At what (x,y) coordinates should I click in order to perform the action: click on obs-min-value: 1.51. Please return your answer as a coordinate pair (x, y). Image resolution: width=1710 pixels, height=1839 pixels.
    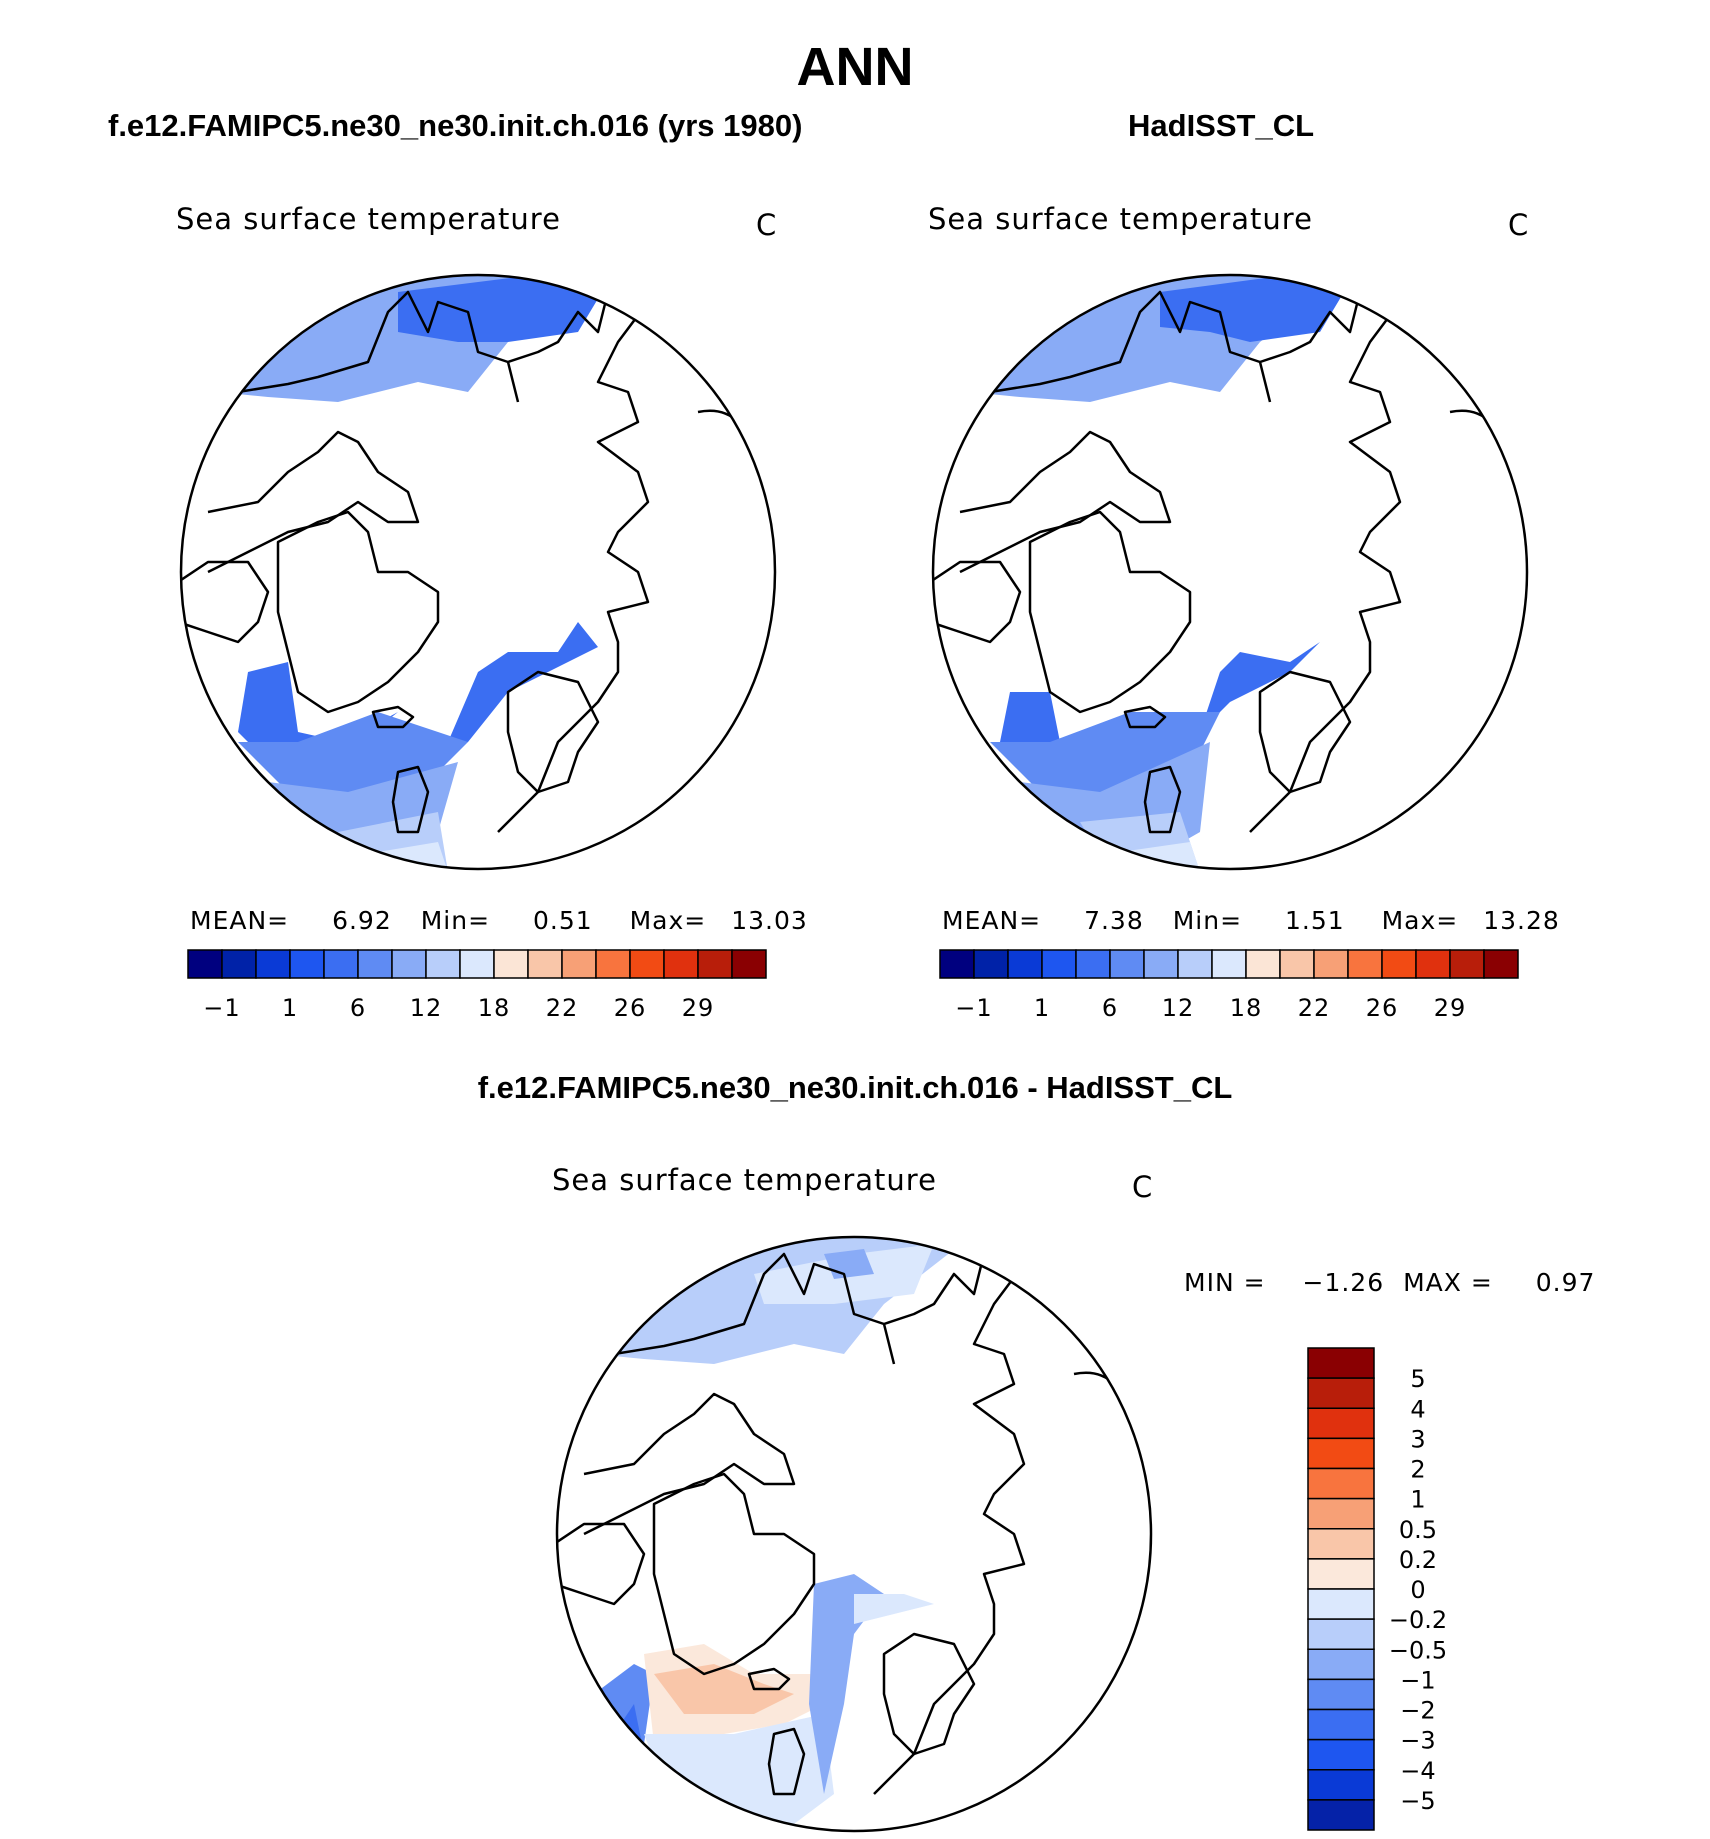
    Looking at the image, I should click on (1314, 920).